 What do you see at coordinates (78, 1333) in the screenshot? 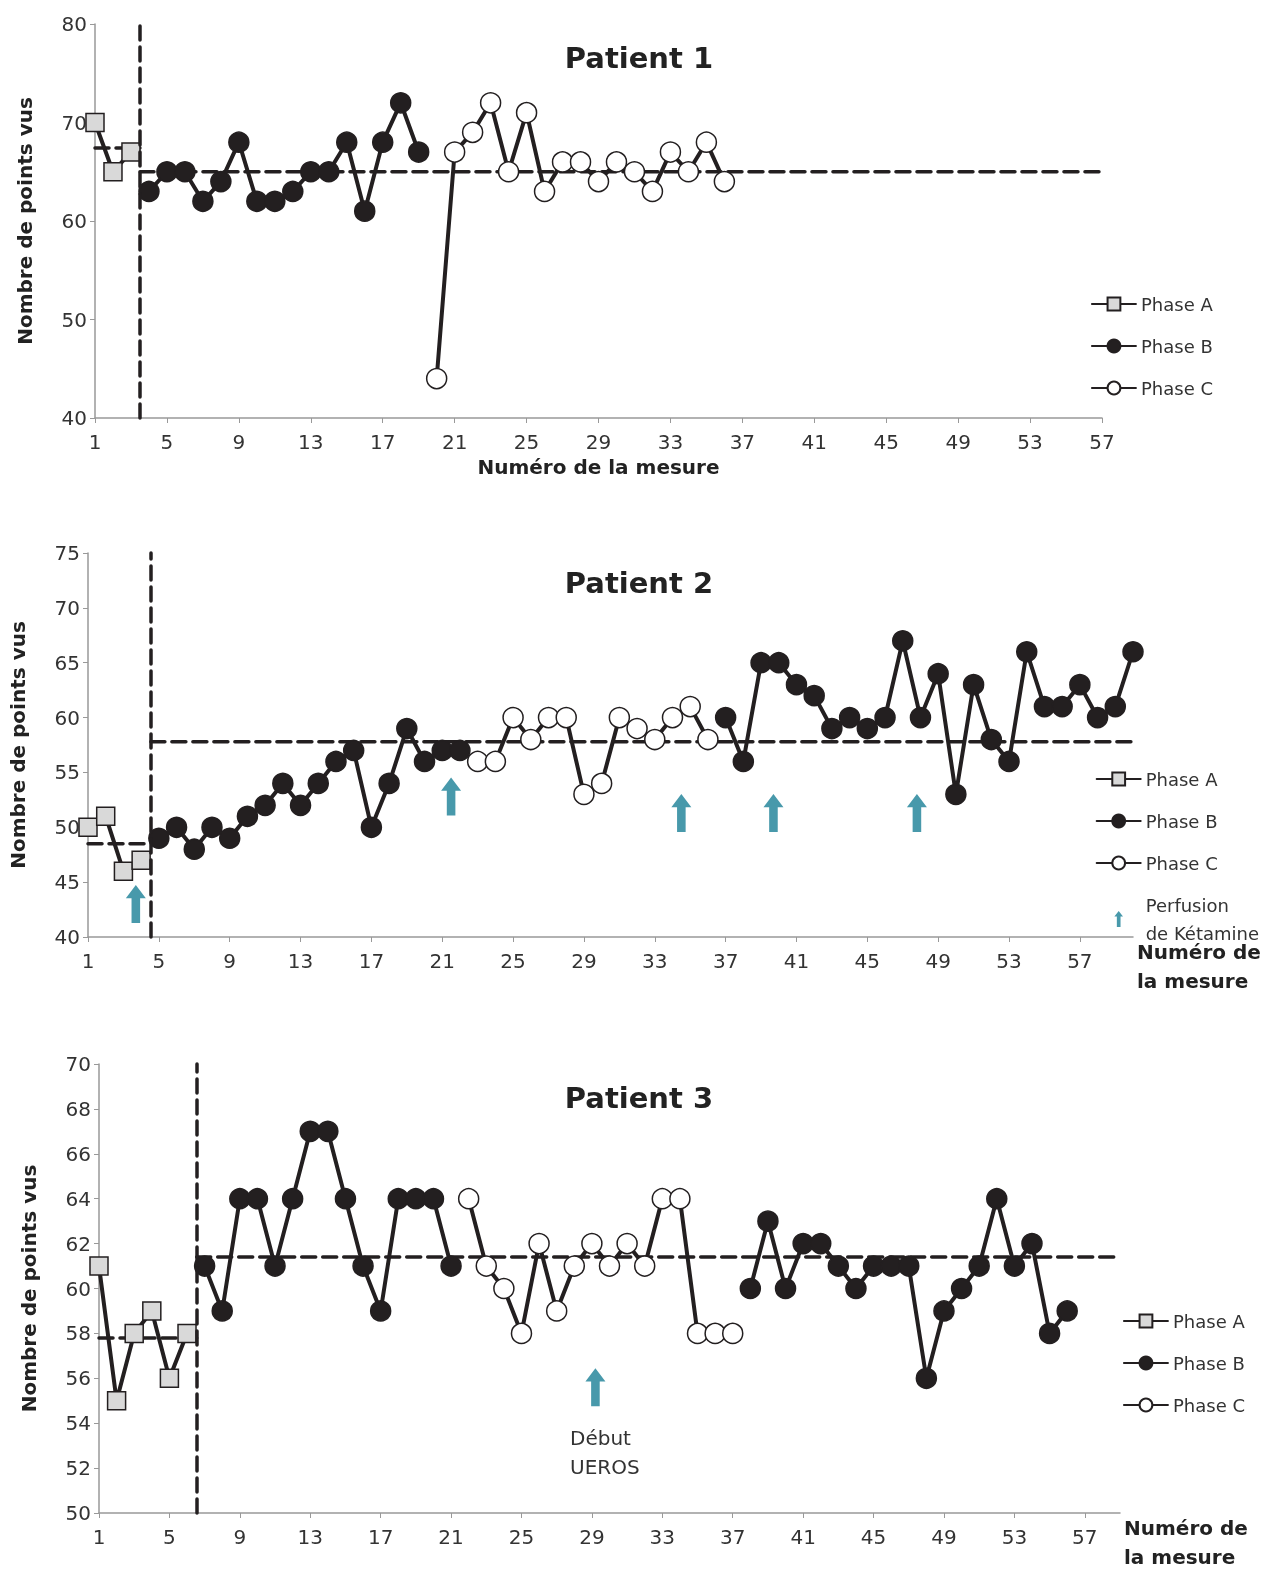
I see `y-tick-label: 58` at bounding box center [78, 1333].